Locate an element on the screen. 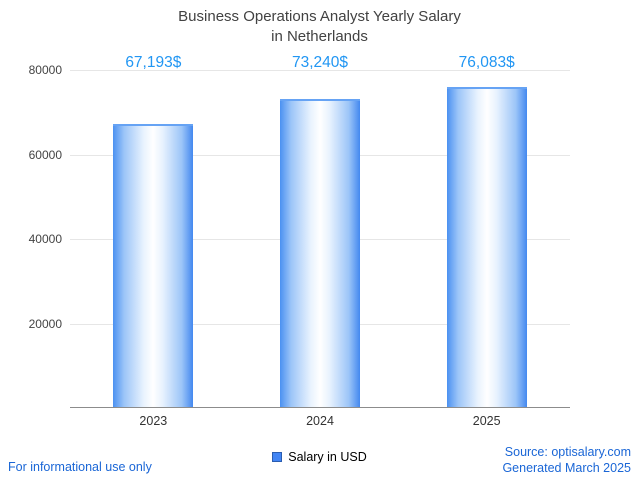 The image size is (639, 479). y-tick-label: 20000 is located at coordinates (45, 323).